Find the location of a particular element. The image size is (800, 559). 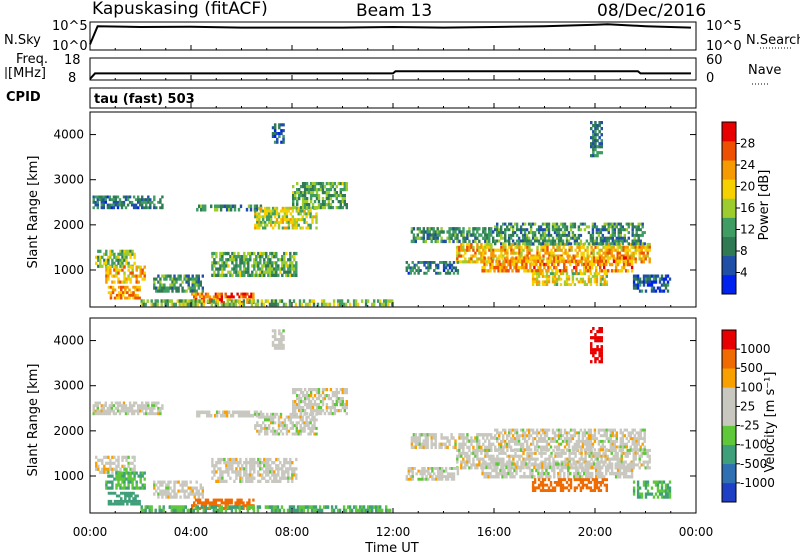

freq-left-label-2: [MHz] is located at coordinates (27, 73).